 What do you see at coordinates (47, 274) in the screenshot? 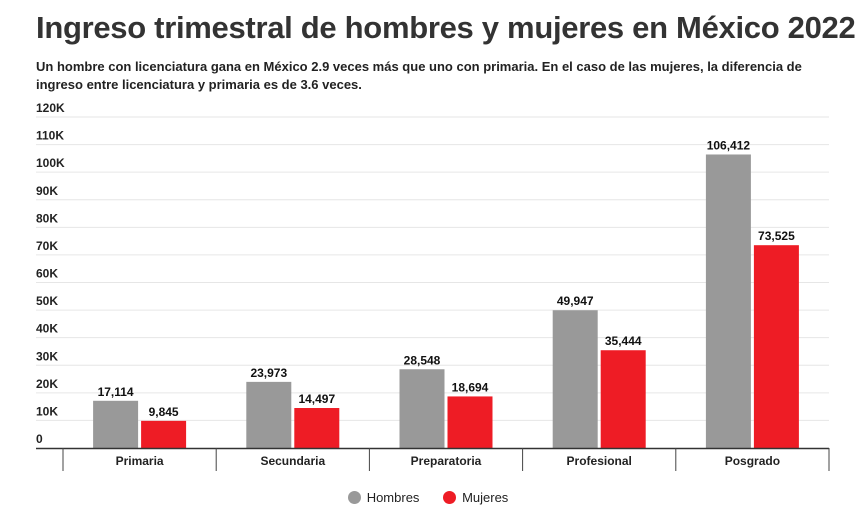
I see `y-tick-label: 60K` at bounding box center [47, 274].